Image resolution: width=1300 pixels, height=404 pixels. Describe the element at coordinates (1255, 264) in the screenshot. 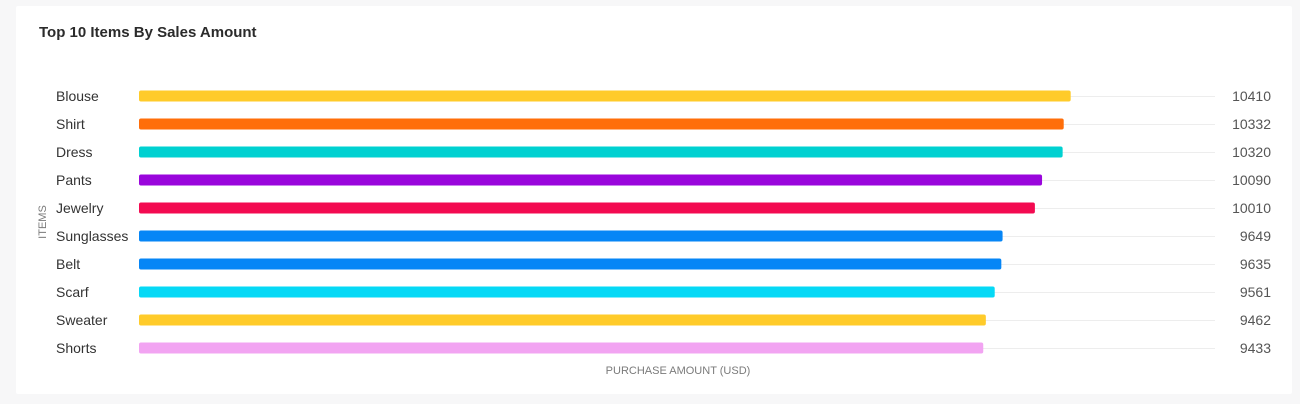

I see `value-label: 9635` at that location.